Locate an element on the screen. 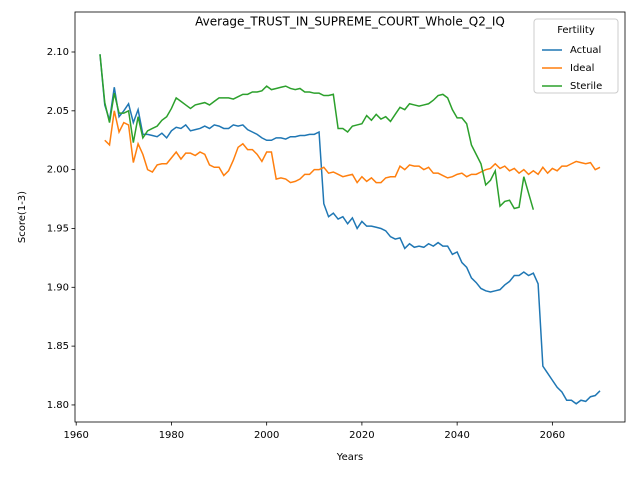  x-tick-label: 2020 is located at coordinates (361, 435).